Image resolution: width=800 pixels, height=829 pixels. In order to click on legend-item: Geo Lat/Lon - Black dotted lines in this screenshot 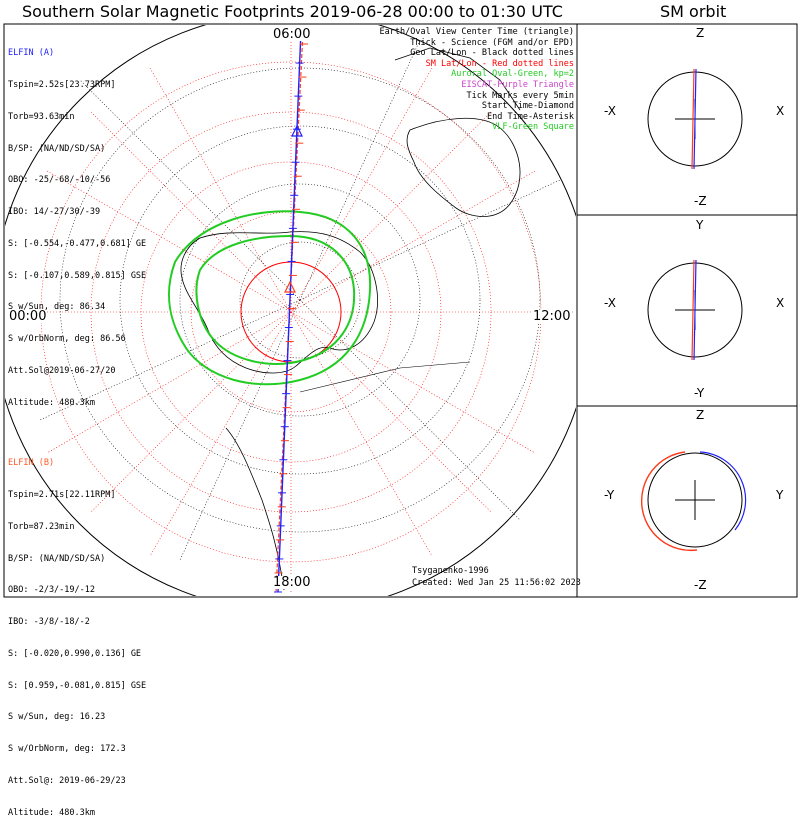, I will do `click(492, 53)`.